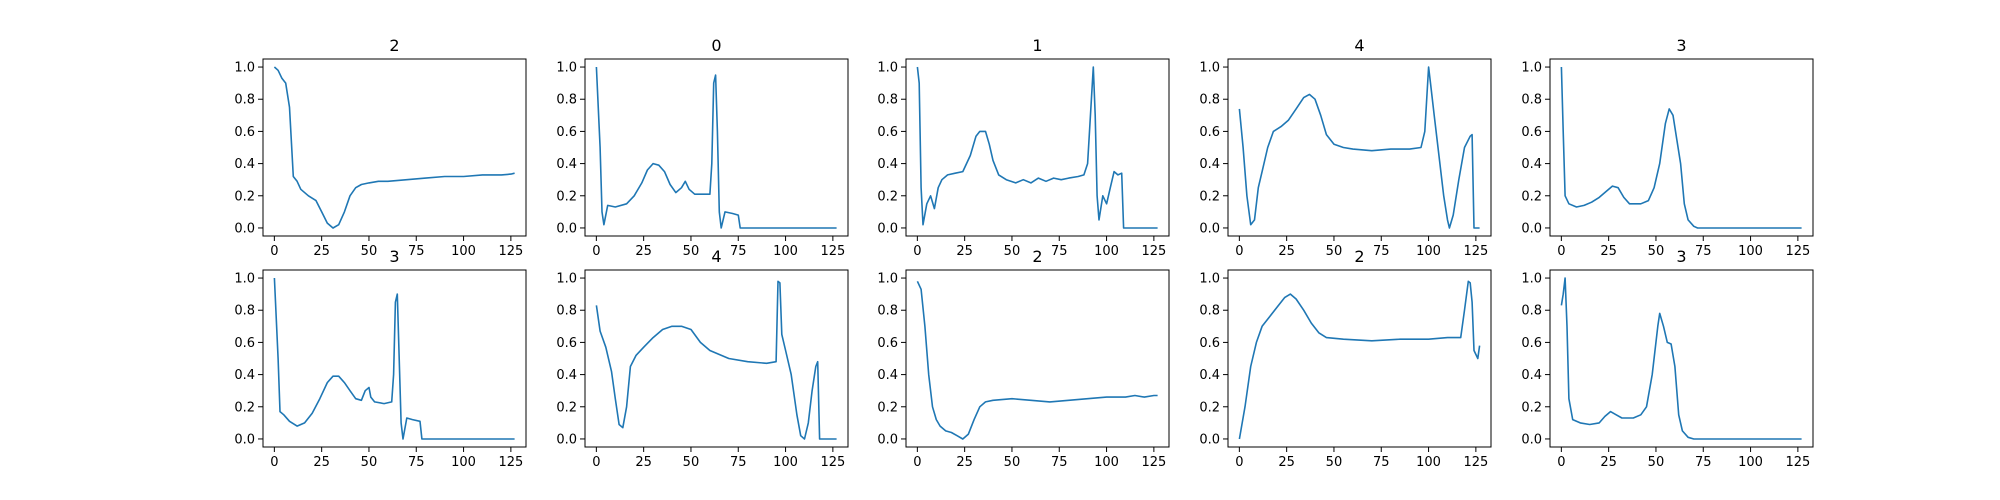 This screenshot has width=2000, height=500. I want to click on subplot-title: 4, so click(716, 256).